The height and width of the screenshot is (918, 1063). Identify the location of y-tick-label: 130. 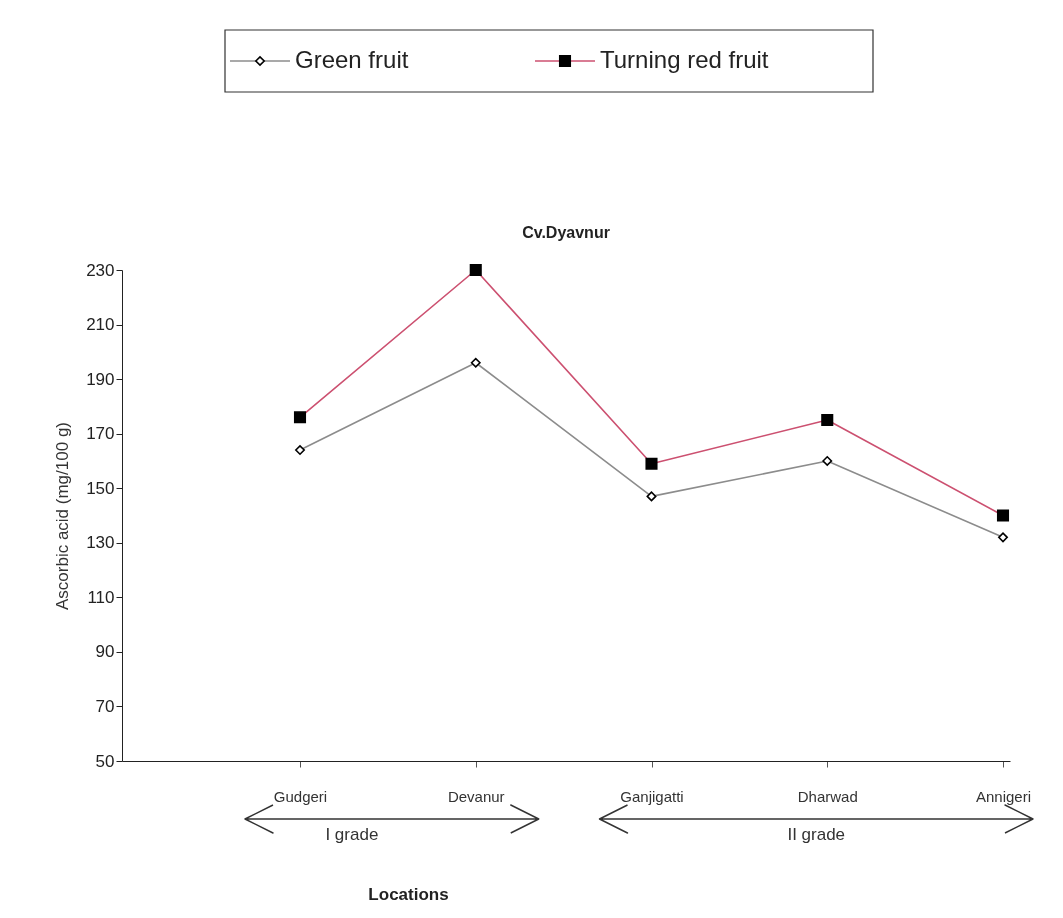
(100, 543).